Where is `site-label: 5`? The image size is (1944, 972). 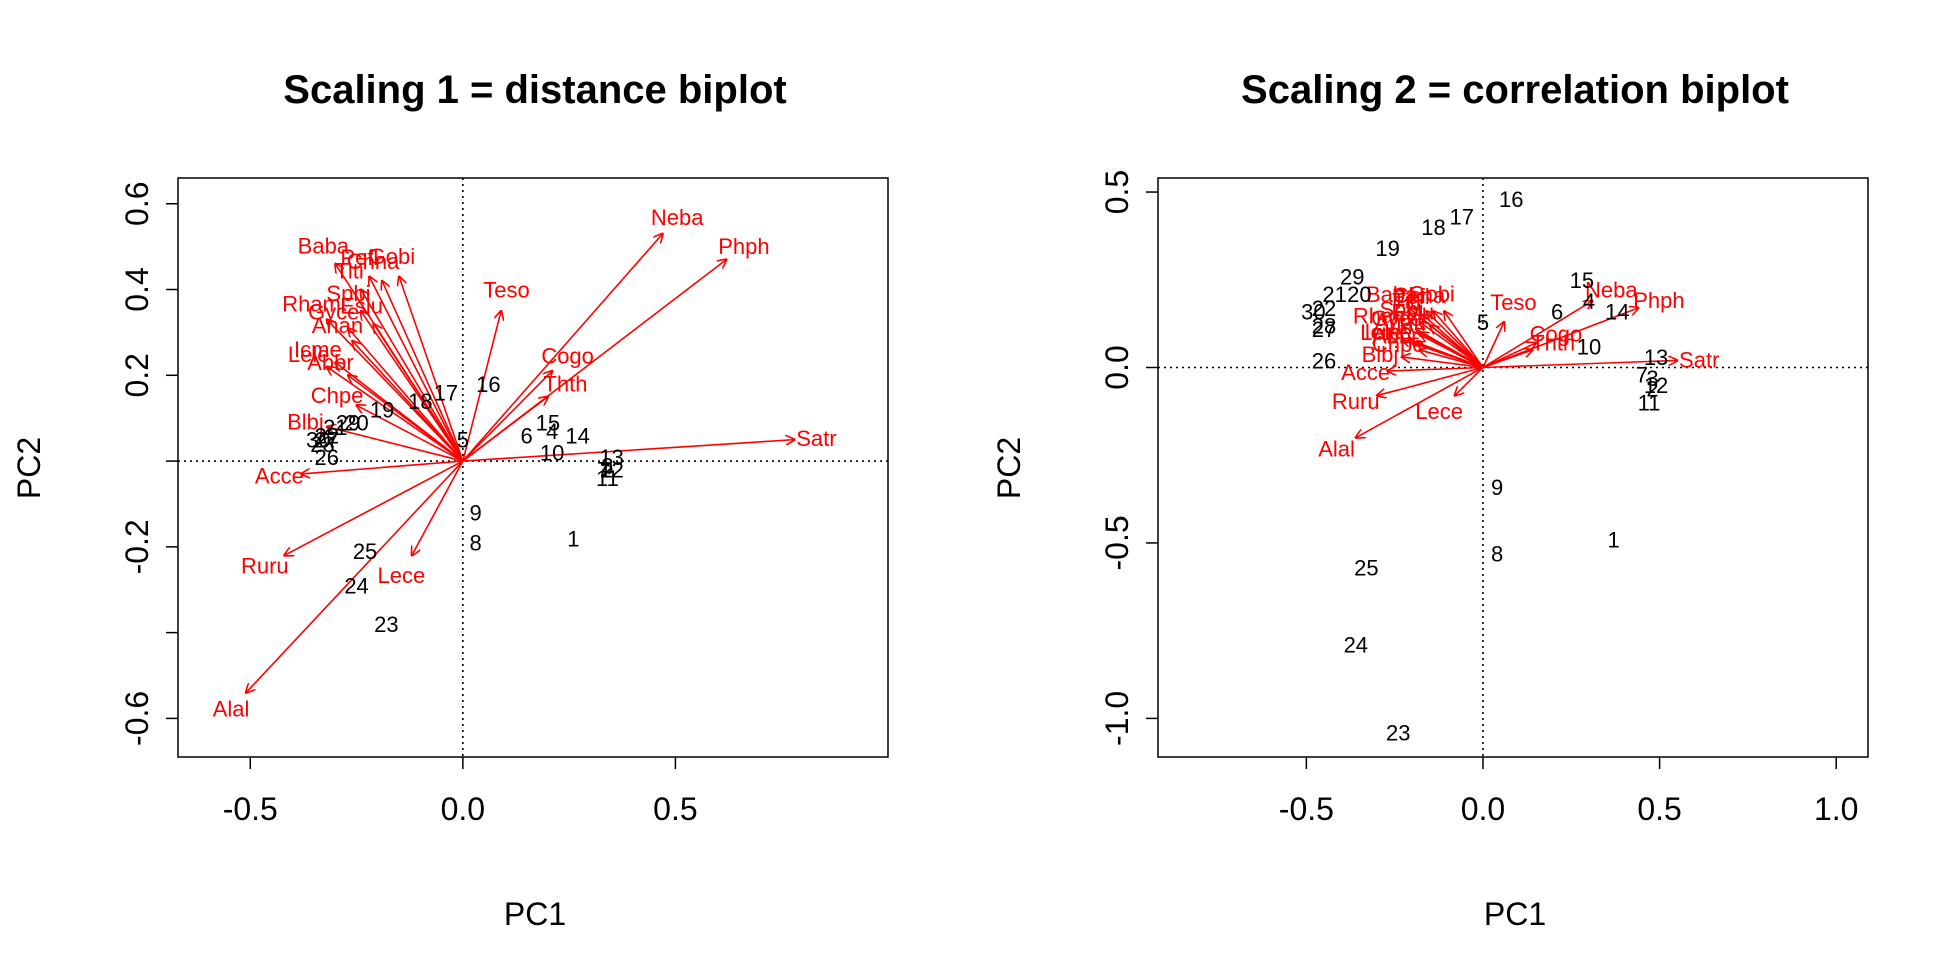 site-label: 5 is located at coordinates (1483, 322).